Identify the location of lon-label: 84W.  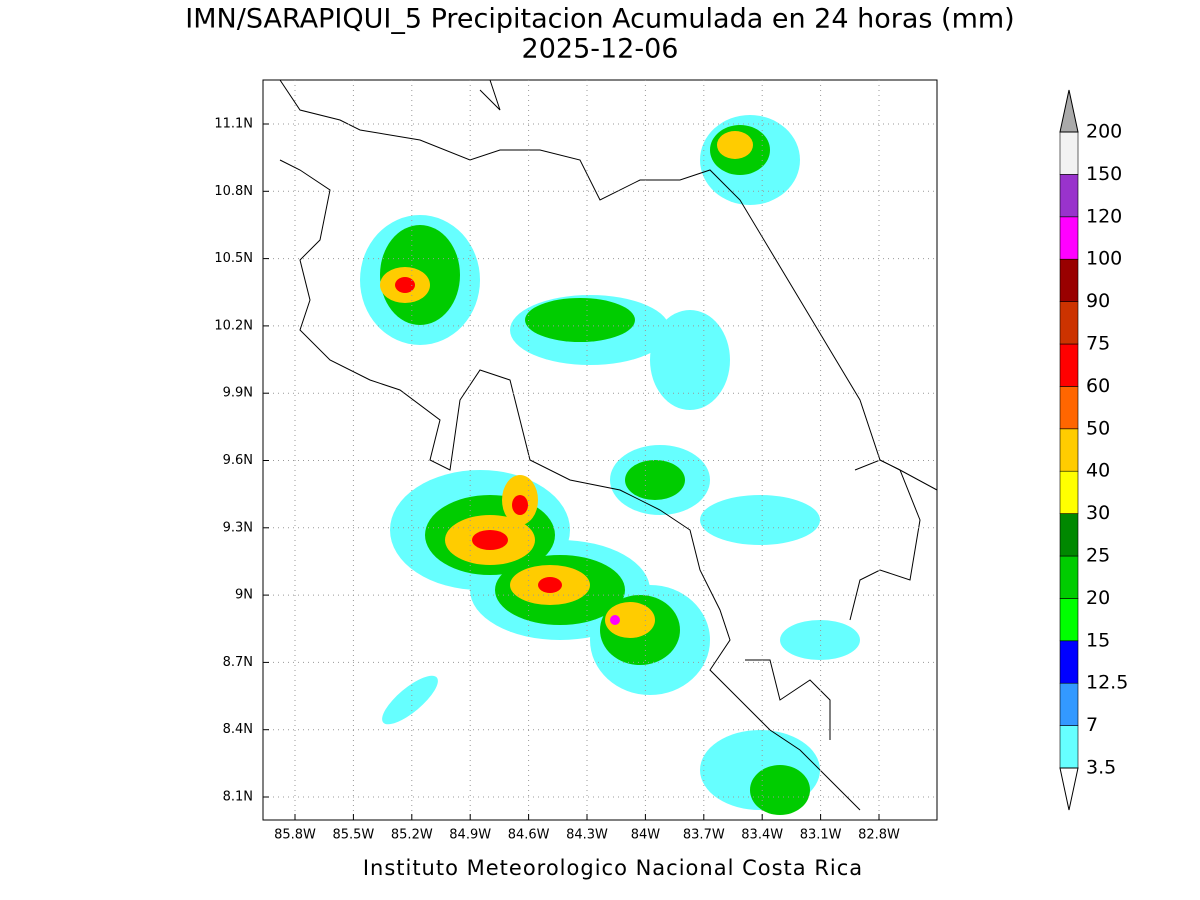
(646, 835).